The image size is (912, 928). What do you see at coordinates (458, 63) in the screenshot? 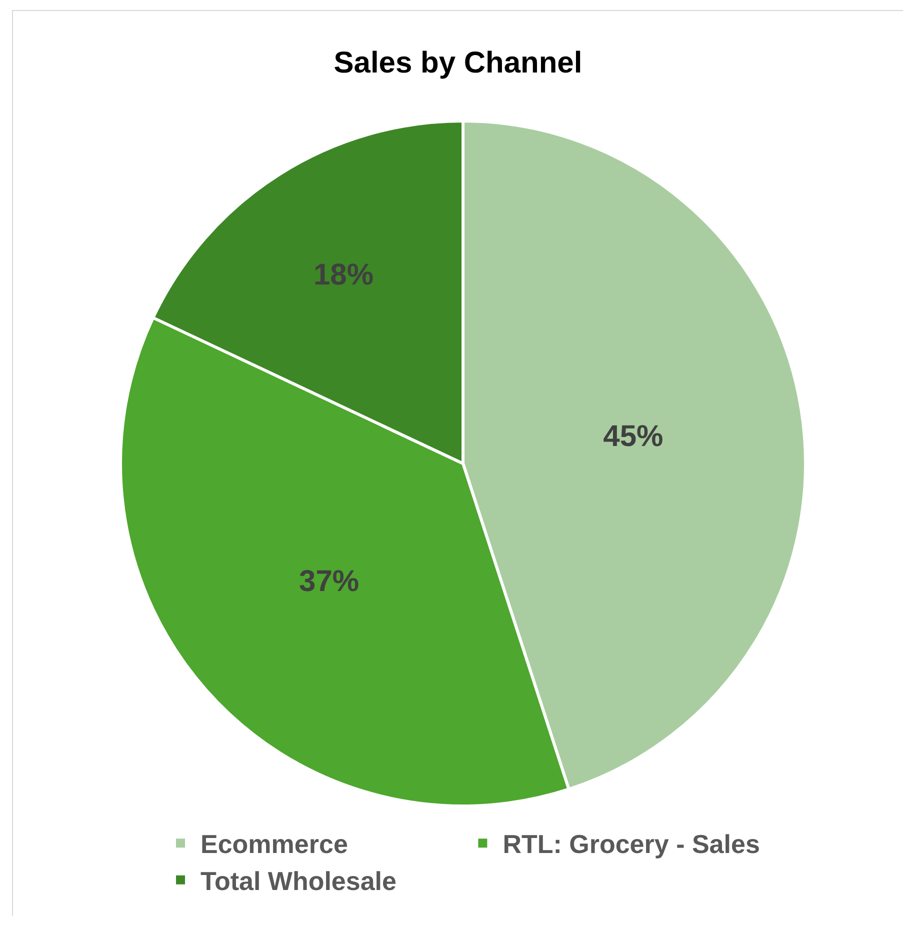
I see `chart-title: Sales by Channel` at bounding box center [458, 63].